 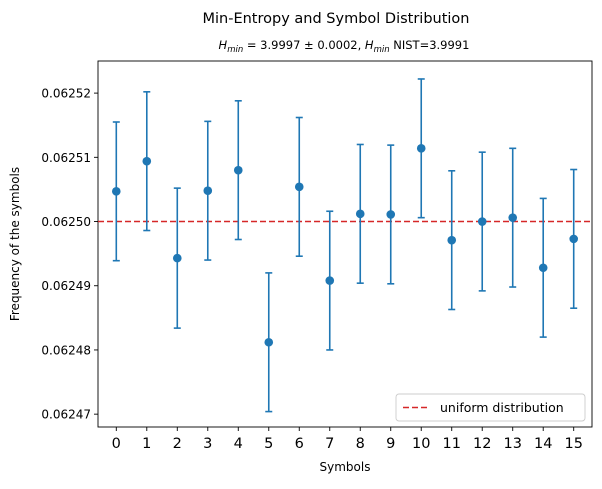 I want to click on y-tick-label-2: 0.06249, so click(x=66, y=286).